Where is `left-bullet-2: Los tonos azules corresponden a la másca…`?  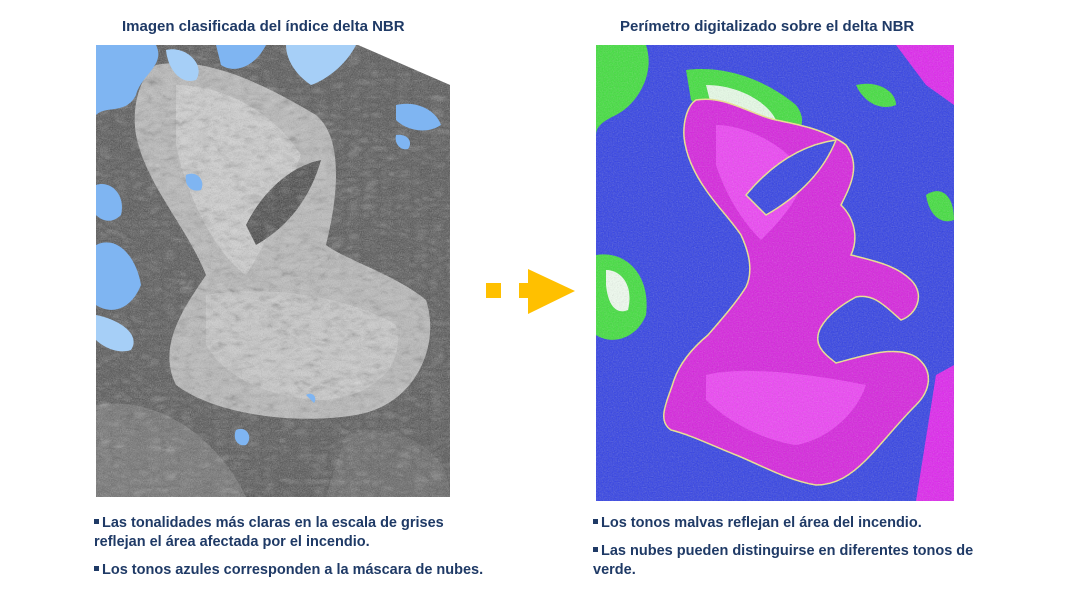
left-bullet-2: Los tonos azules corresponden a la másca… is located at coordinates (289, 570).